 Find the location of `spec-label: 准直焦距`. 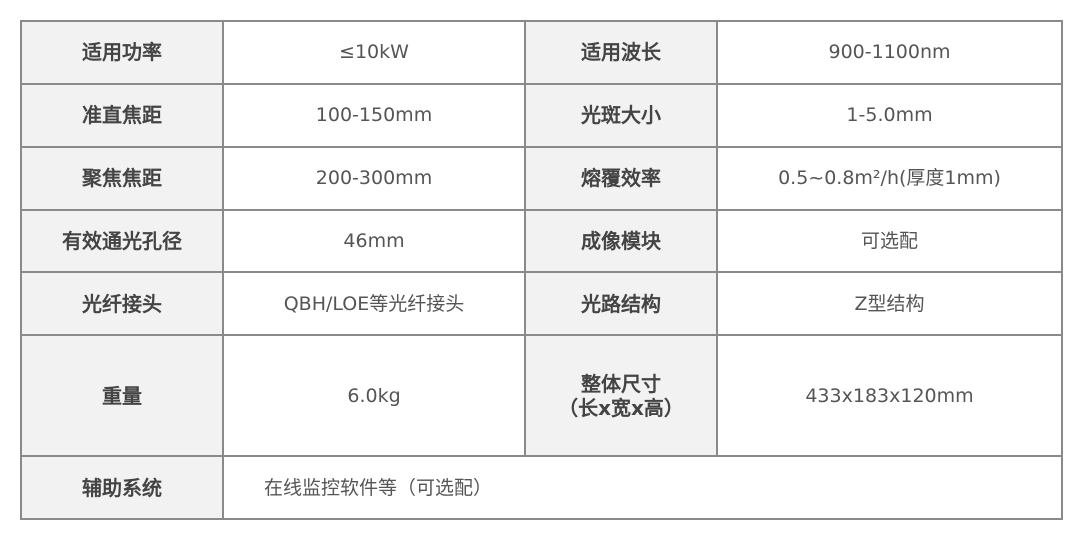

spec-label: 准直焦距 is located at coordinates (122, 115).